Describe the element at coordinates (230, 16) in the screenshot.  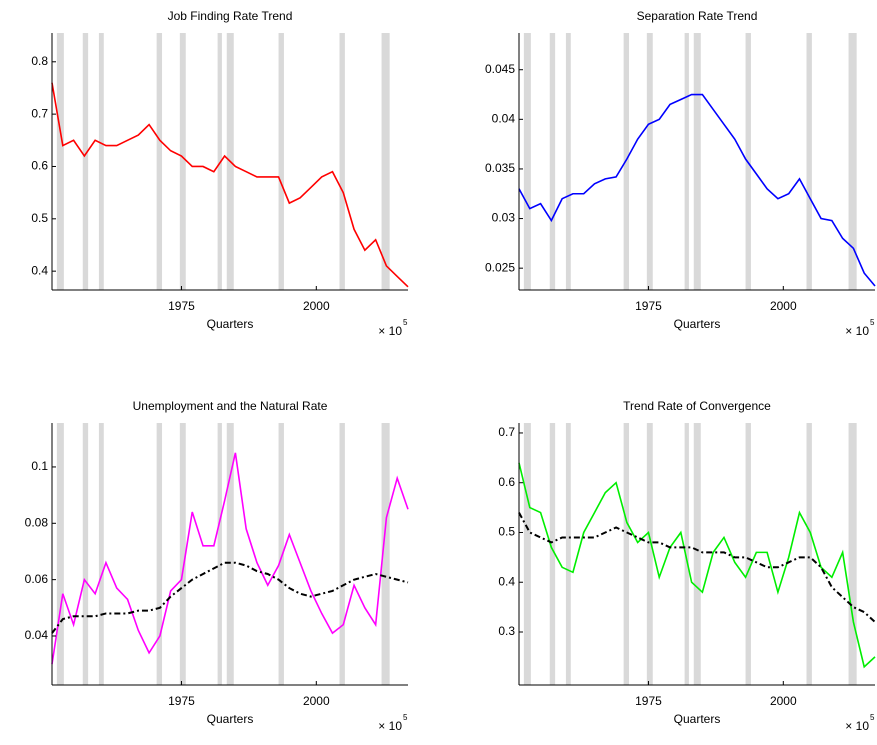
I see `chart-title: Job Finding Rate Trend` at that location.